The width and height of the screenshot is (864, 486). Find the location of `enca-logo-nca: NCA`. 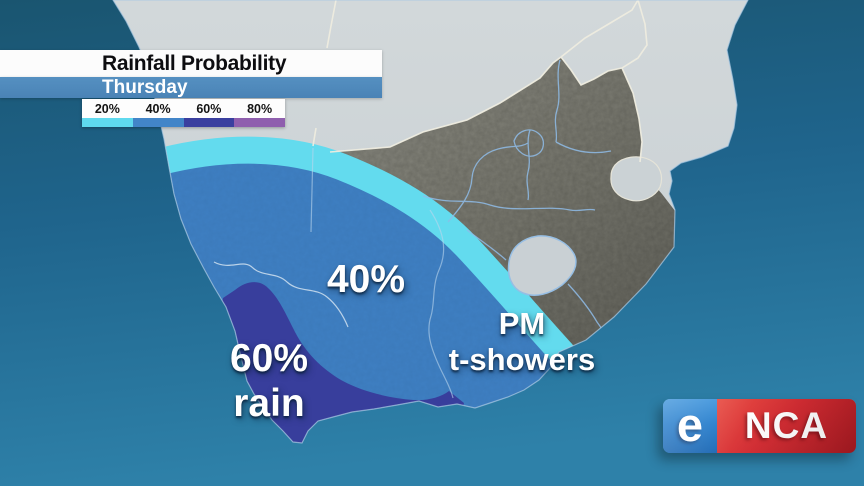

enca-logo-nca: NCA is located at coordinates (786, 425).